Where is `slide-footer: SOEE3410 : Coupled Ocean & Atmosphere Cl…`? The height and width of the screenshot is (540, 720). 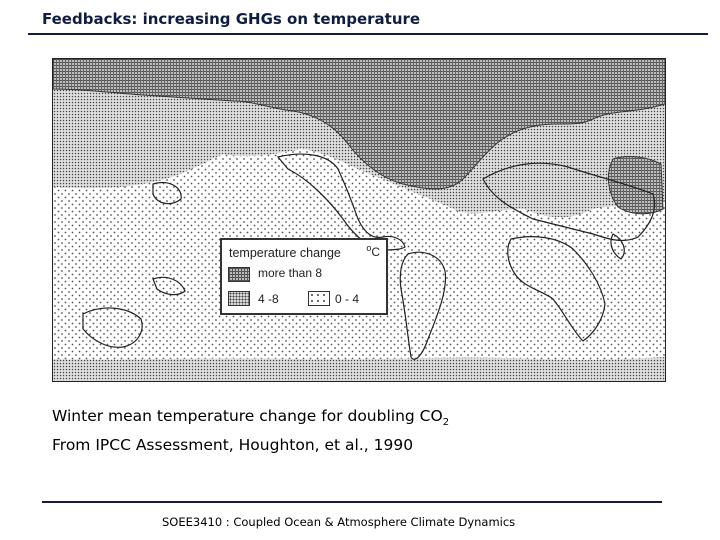 slide-footer: SOEE3410 : Coupled Ocean & Atmosphere Cl… is located at coordinates (339, 522).